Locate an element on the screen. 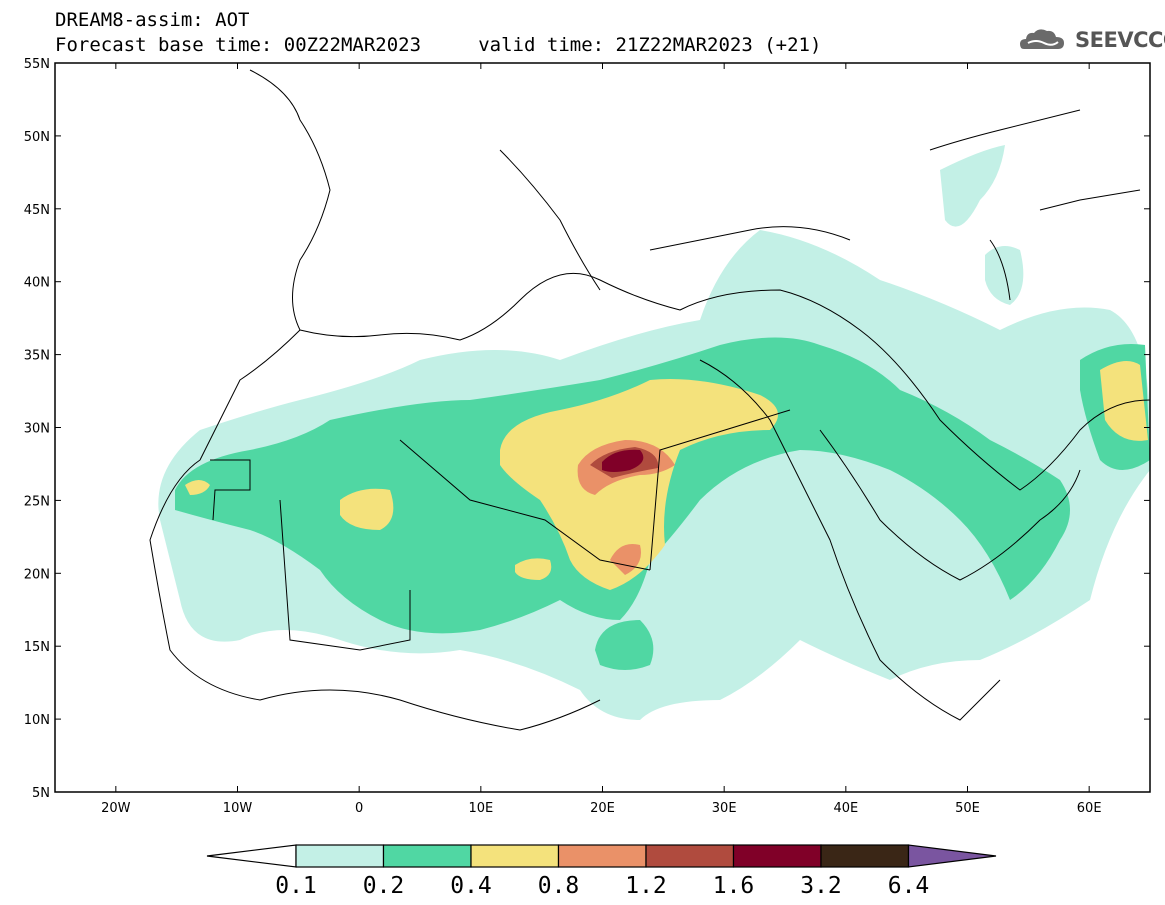 The height and width of the screenshot is (905, 1165). colorbar-label: 0.8 is located at coordinates (559, 886).